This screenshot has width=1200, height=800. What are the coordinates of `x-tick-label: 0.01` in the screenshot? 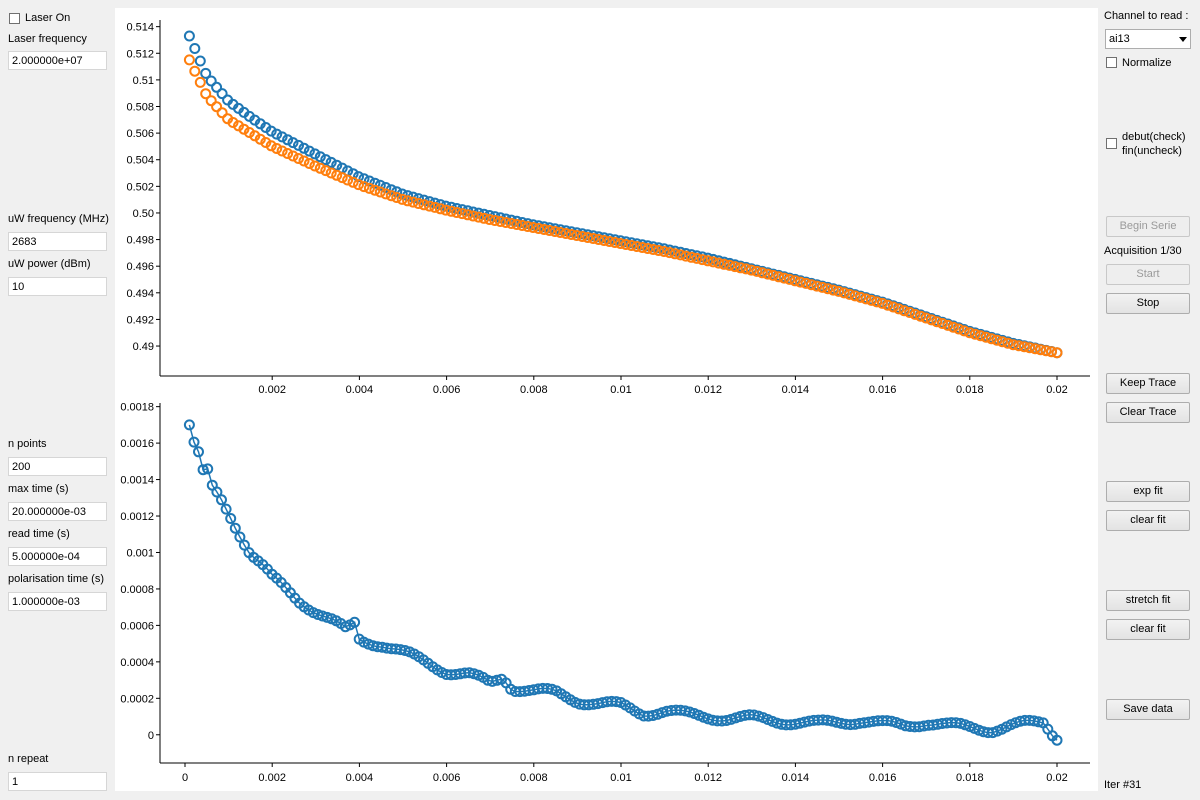 It's located at (620, 778).